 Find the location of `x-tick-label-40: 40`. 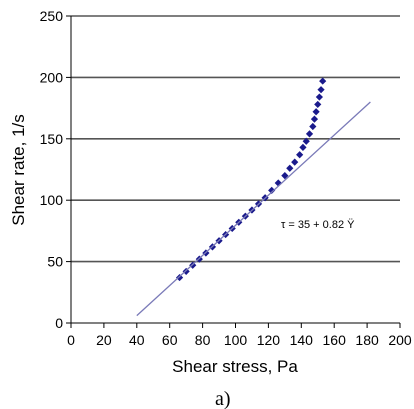

x-tick-label-40: 40 is located at coordinates (137, 340).